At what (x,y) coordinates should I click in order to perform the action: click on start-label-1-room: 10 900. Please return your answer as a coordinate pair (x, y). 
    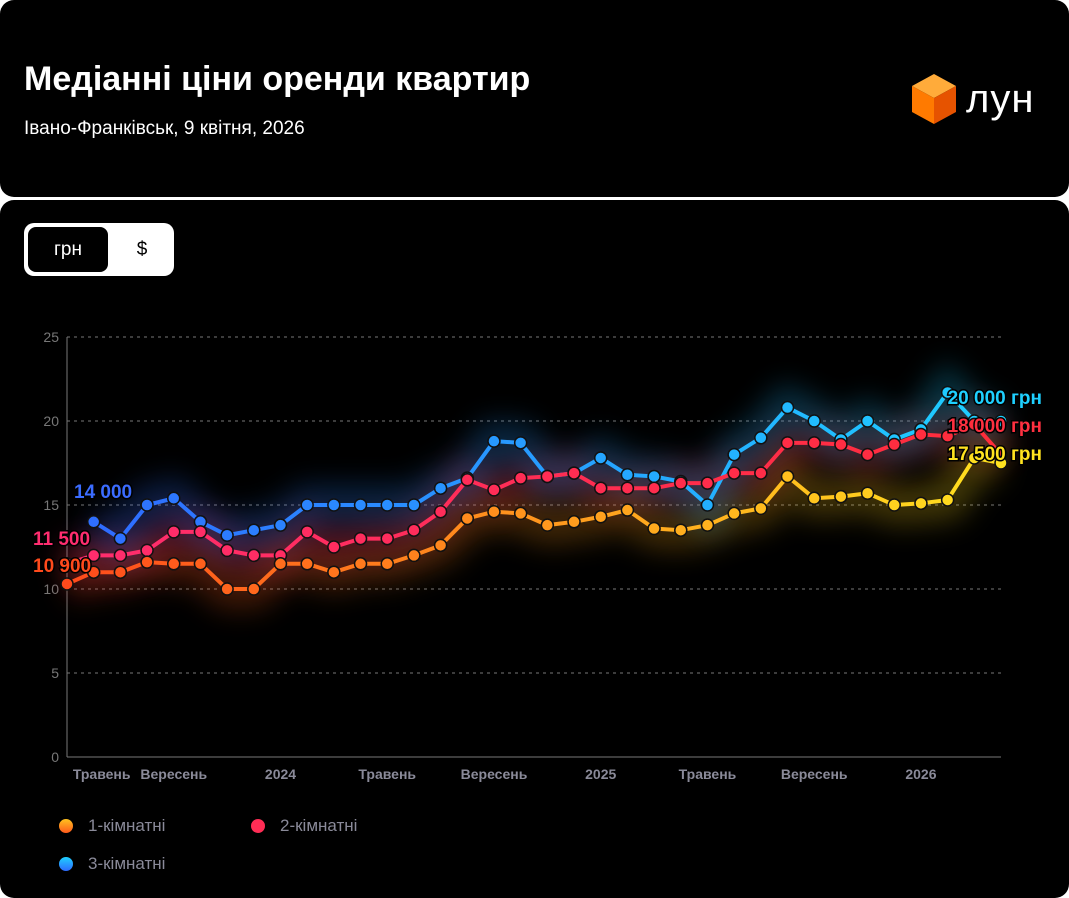
    Looking at the image, I should click on (62, 566).